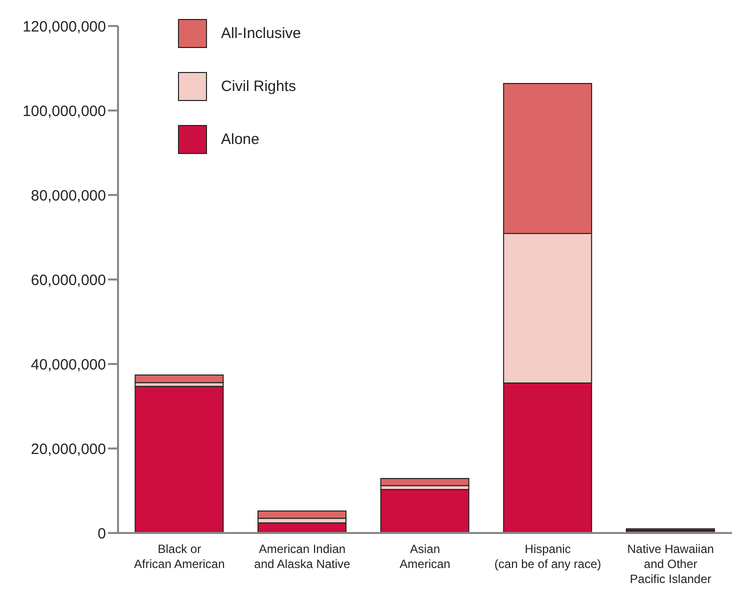  What do you see at coordinates (68, 449) in the screenshot?
I see `y-tick-label: 20,000,000` at bounding box center [68, 449].